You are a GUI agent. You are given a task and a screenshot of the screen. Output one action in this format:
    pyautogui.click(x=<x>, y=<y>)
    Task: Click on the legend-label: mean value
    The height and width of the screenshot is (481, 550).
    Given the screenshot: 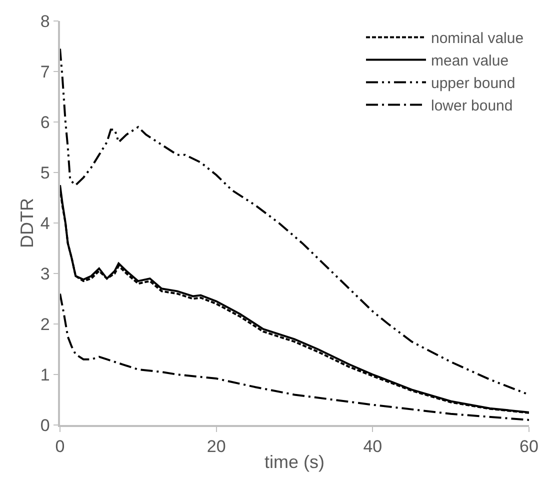 What is the action you would take?
    pyautogui.click(x=470, y=61)
    